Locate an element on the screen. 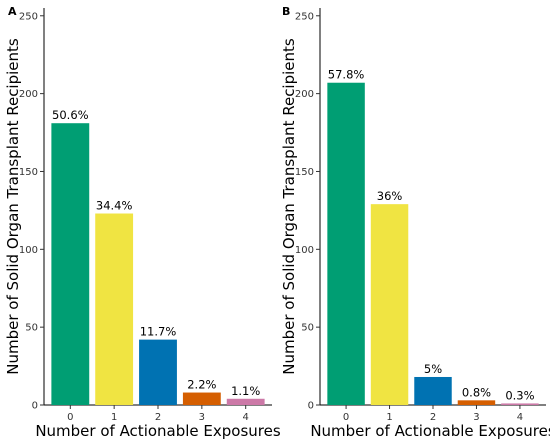  panel-a-y-tick-label: 200 is located at coordinates (28, 94).